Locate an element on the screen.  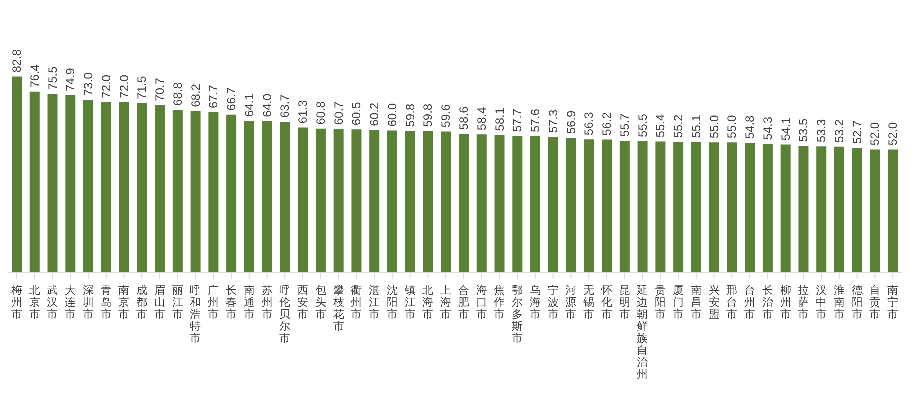
data-label: 60.8 is located at coordinates (321, 113).